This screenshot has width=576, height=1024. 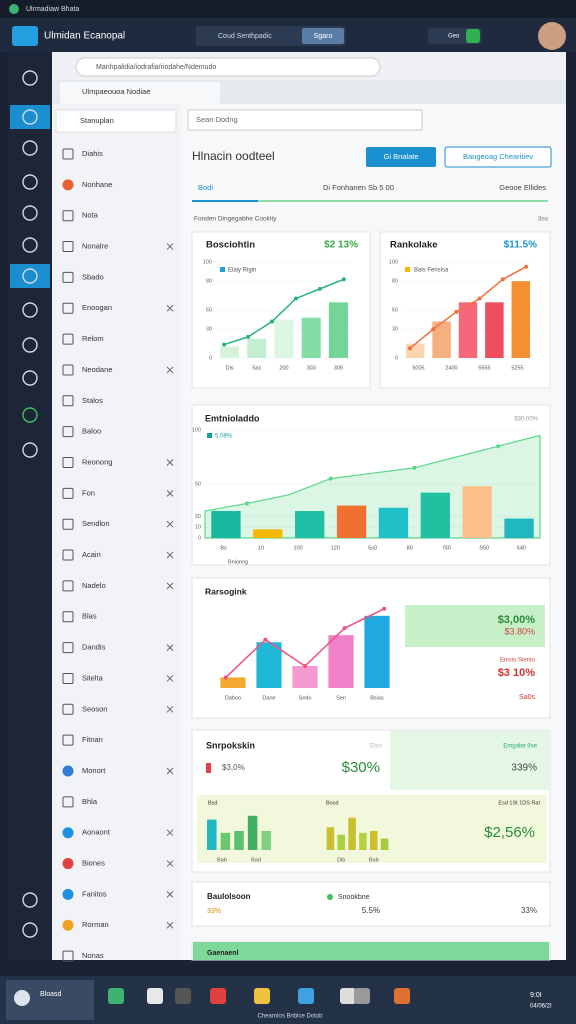 I want to click on card-text: Rankolake, so click(x=414, y=245).